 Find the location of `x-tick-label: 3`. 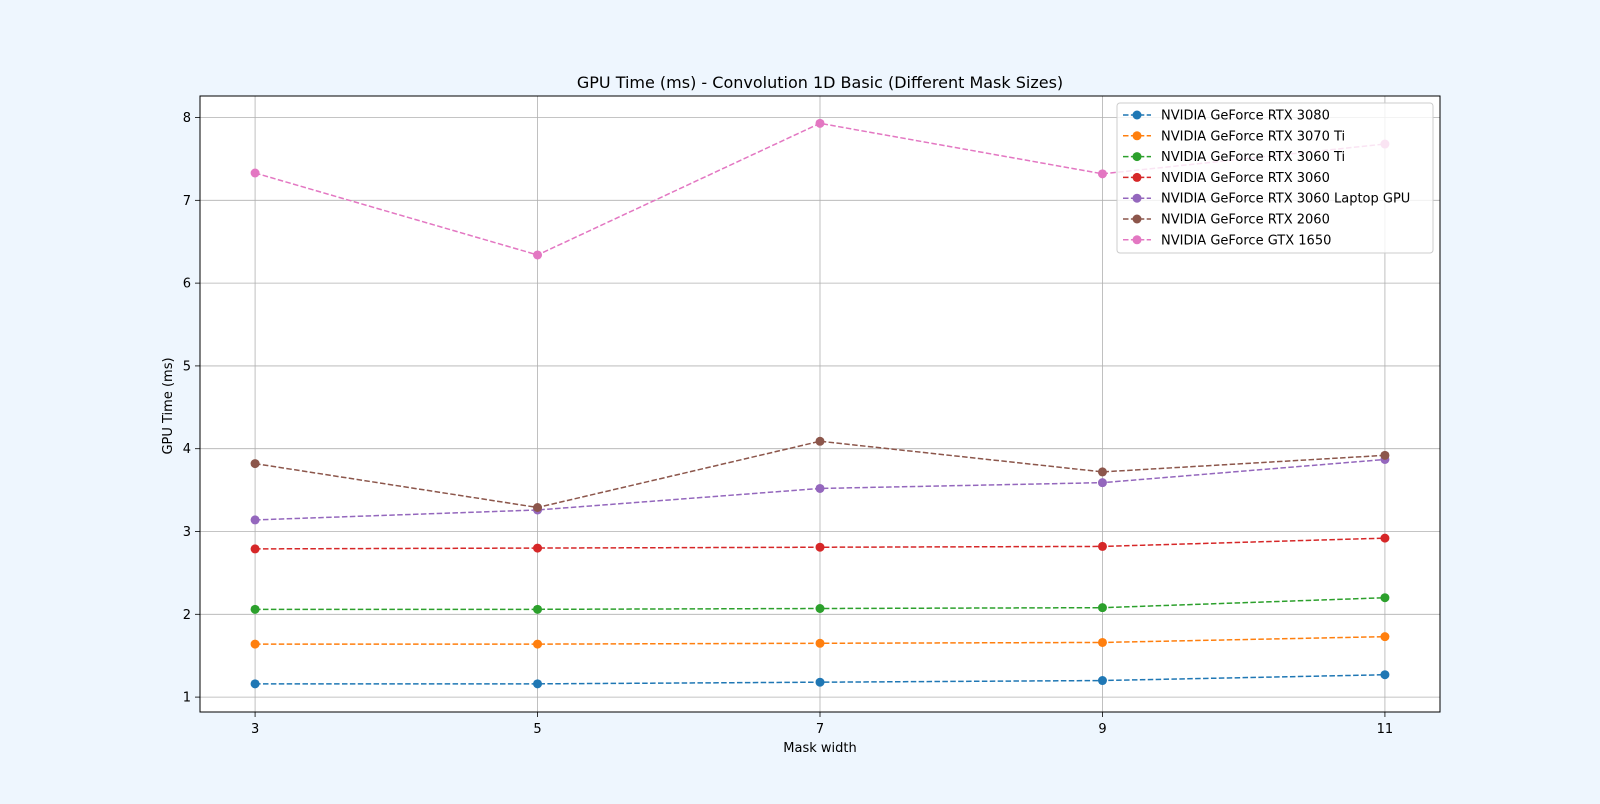

x-tick-label: 3 is located at coordinates (255, 729).